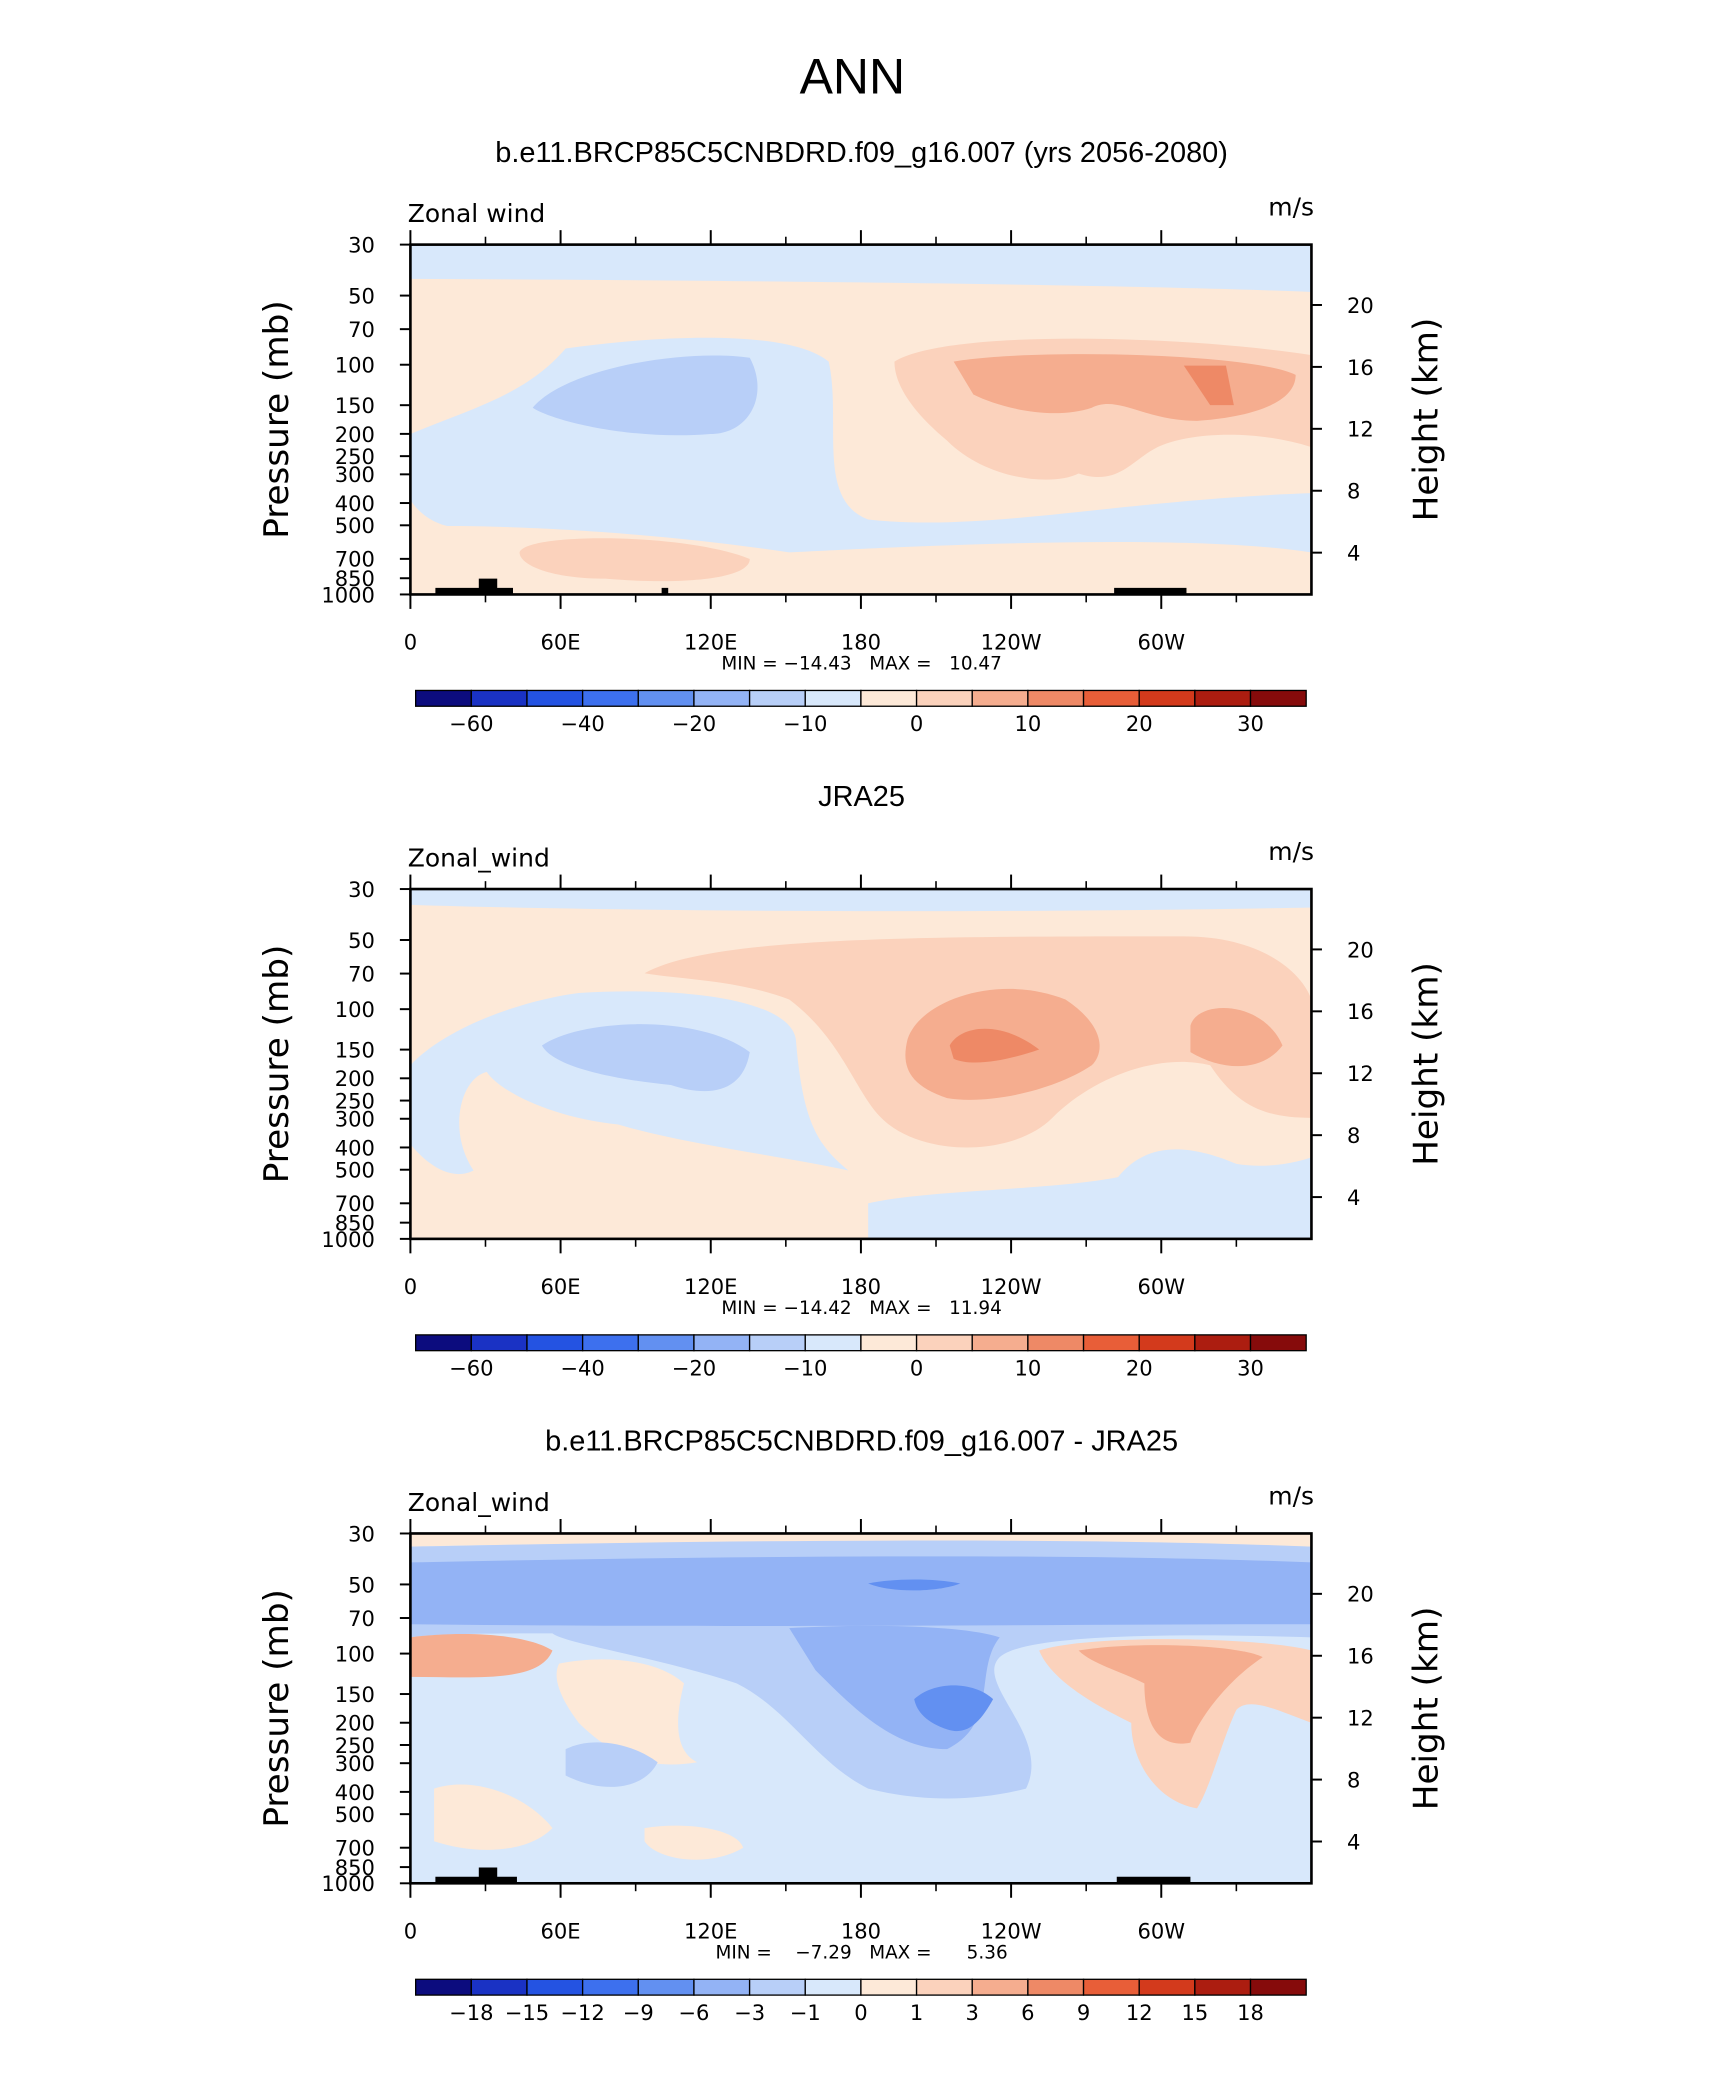 This screenshot has height=2074, width=1710. What do you see at coordinates (361, 245) in the screenshot?
I see `y-tick-label: 30` at bounding box center [361, 245].